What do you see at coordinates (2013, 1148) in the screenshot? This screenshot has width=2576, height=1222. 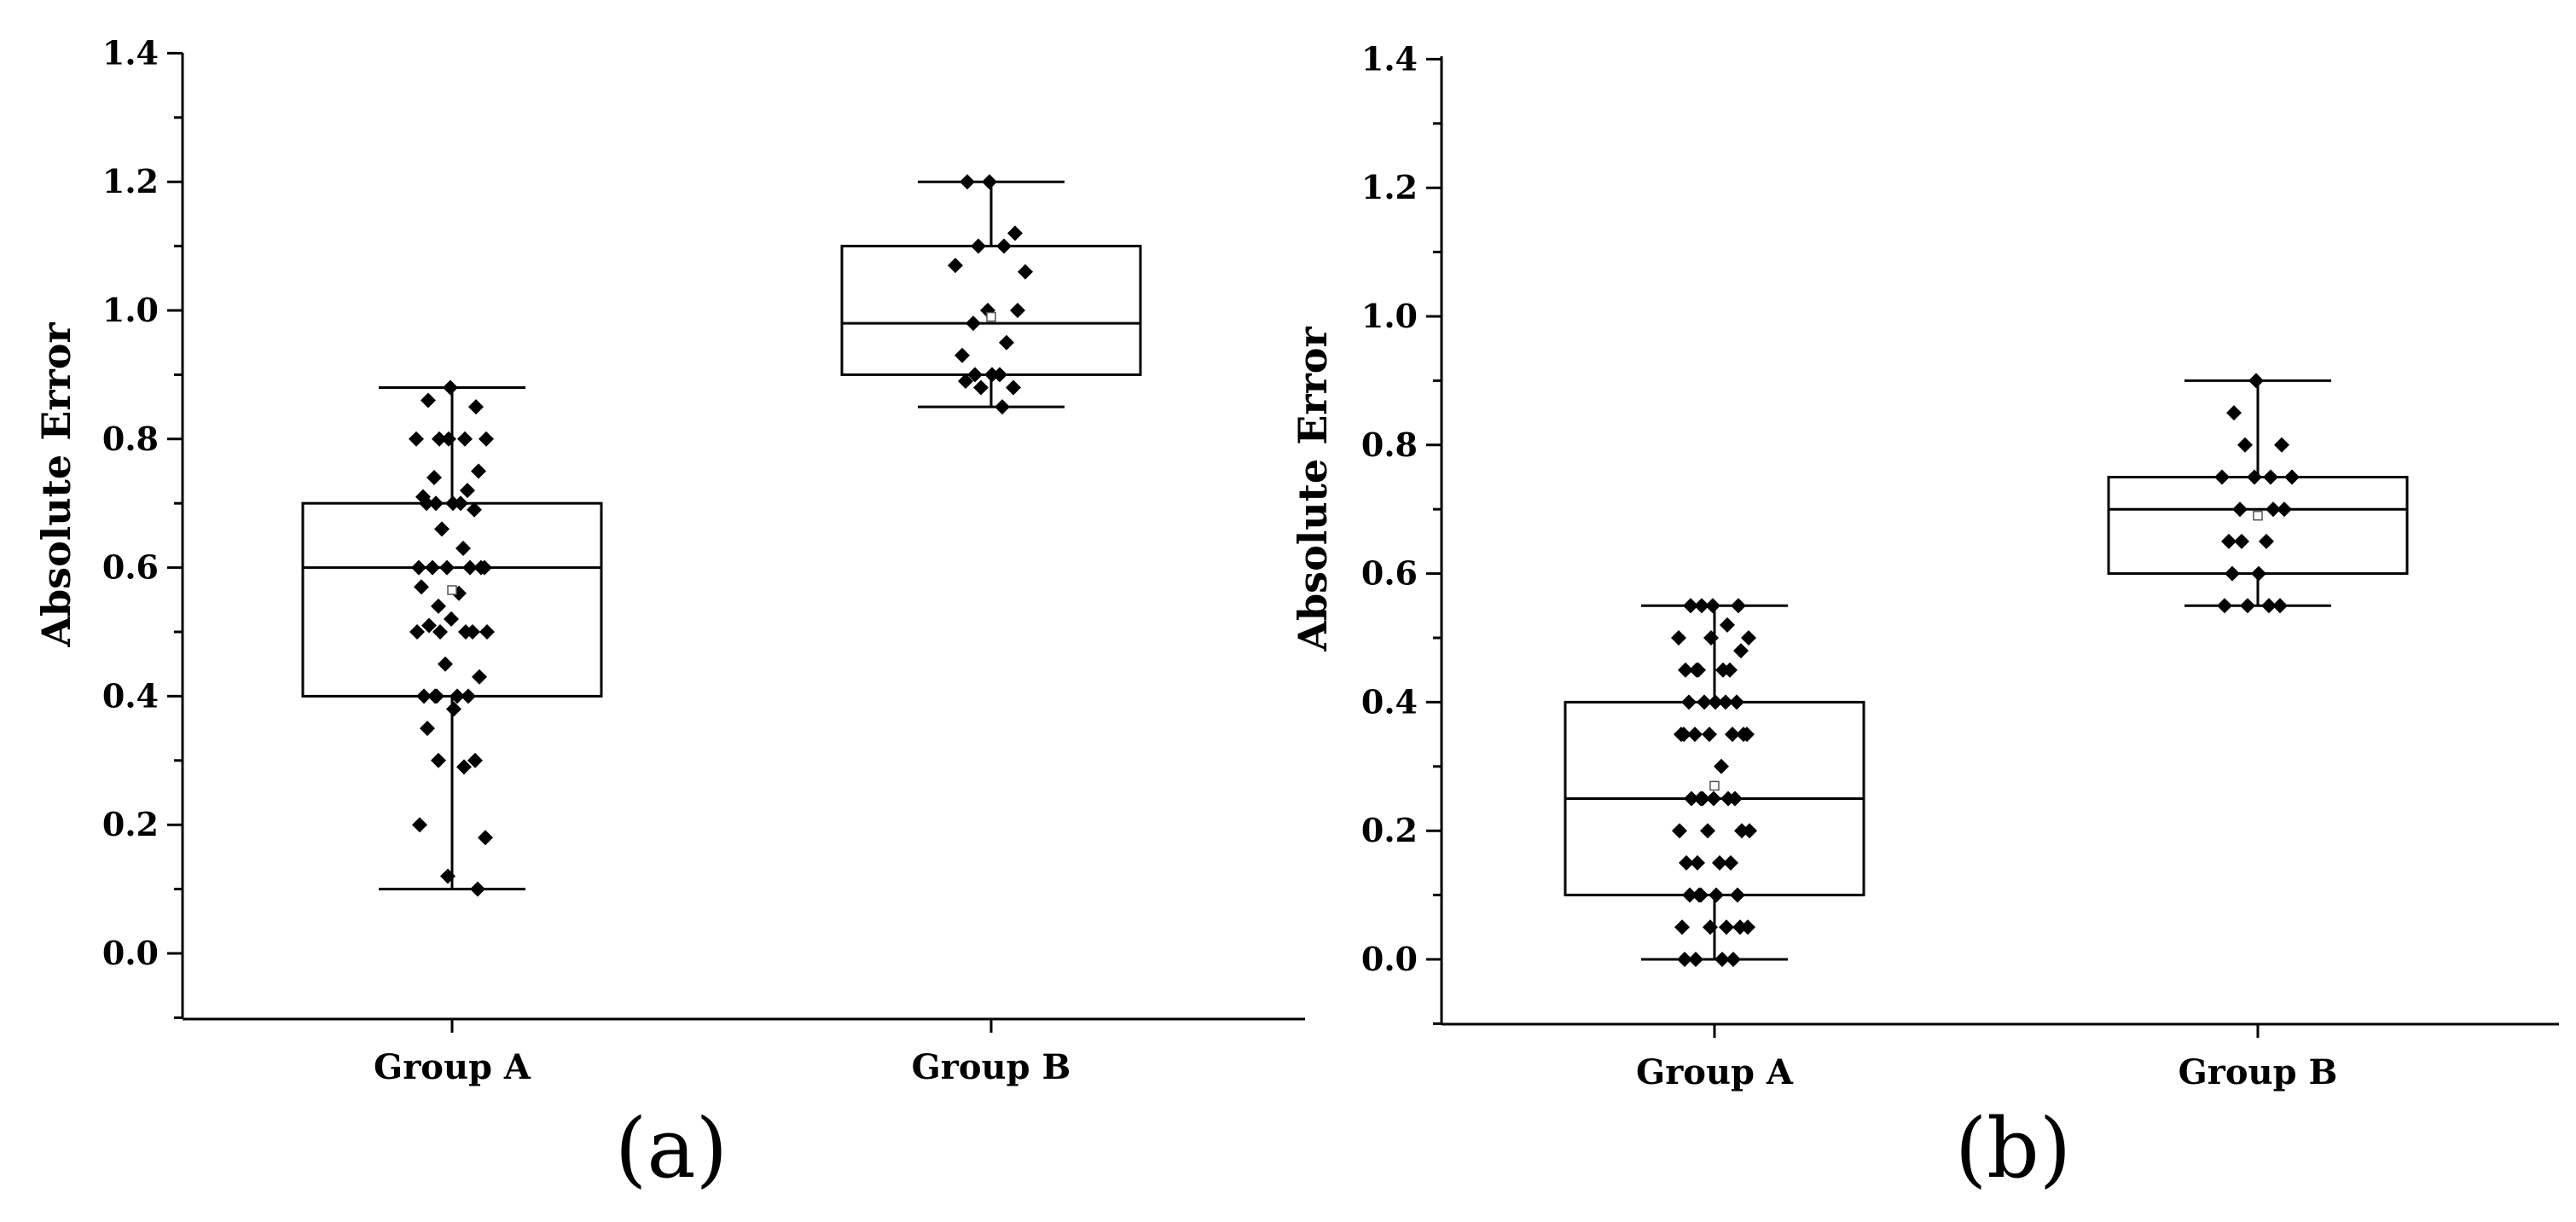 I see `panel-label: (b)` at bounding box center [2013, 1148].